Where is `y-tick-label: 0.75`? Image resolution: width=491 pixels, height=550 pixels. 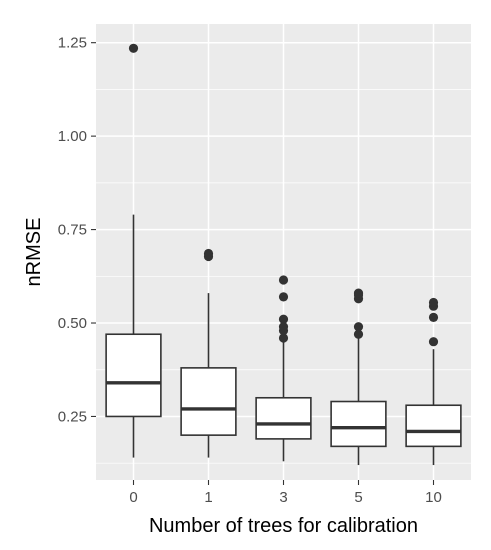
y-tick-label: 0.75 is located at coordinates (72, 230).